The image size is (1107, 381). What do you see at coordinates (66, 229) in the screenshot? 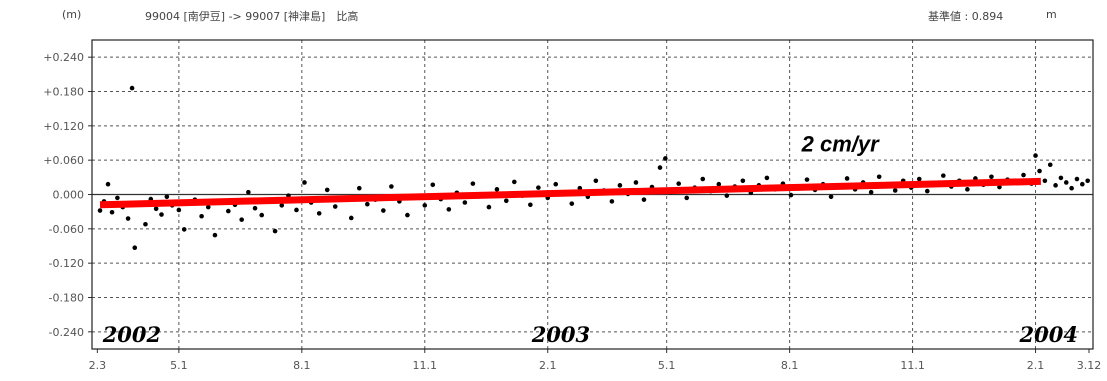
I see `y-tick-label: -0.060` at bounding box center [66, 229].